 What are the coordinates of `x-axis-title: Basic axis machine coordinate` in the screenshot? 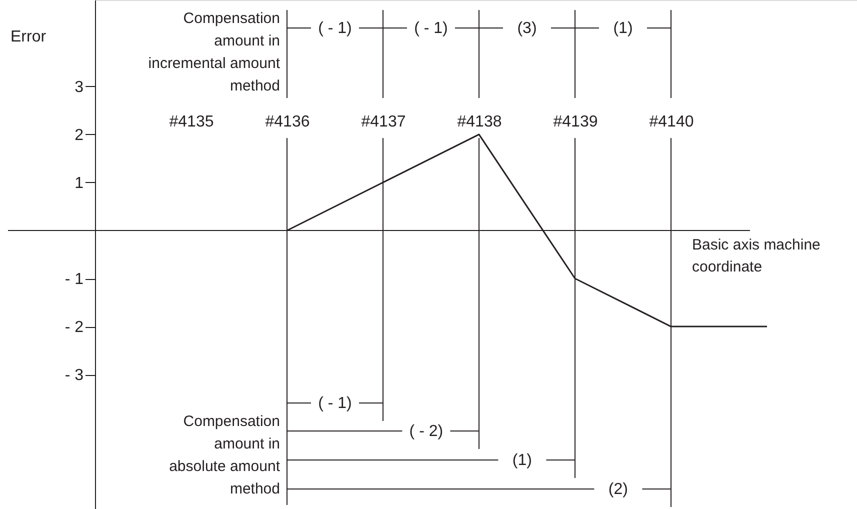 It's located at (756, 256).